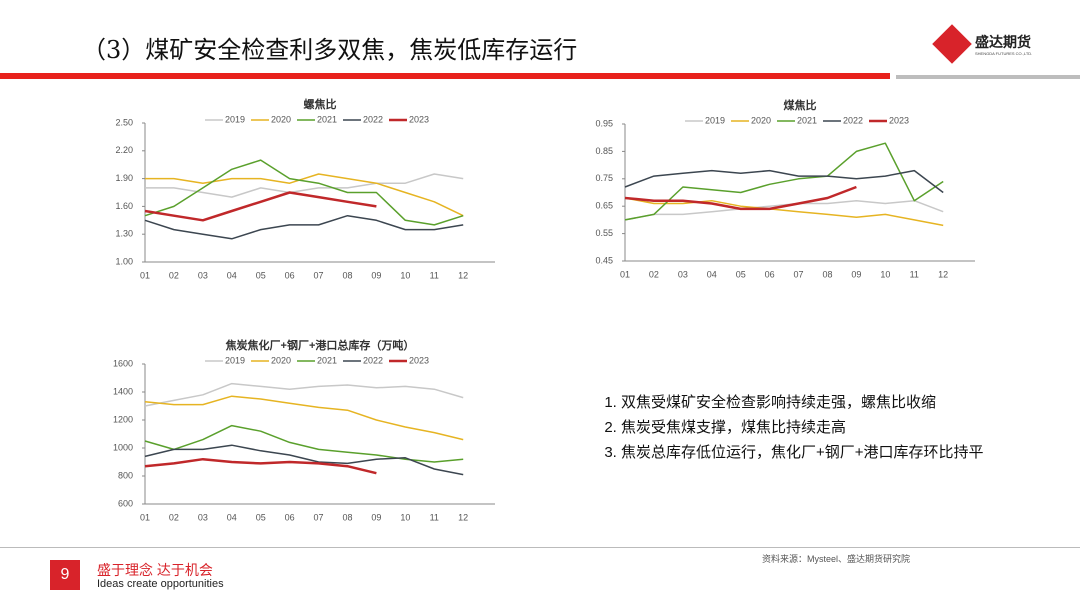 Image resolution: width=1080 pixels, height=608 pixels. Describe the element at coordinates (988, 77) in the screenshot. I see `header-bar-gray` at that location.